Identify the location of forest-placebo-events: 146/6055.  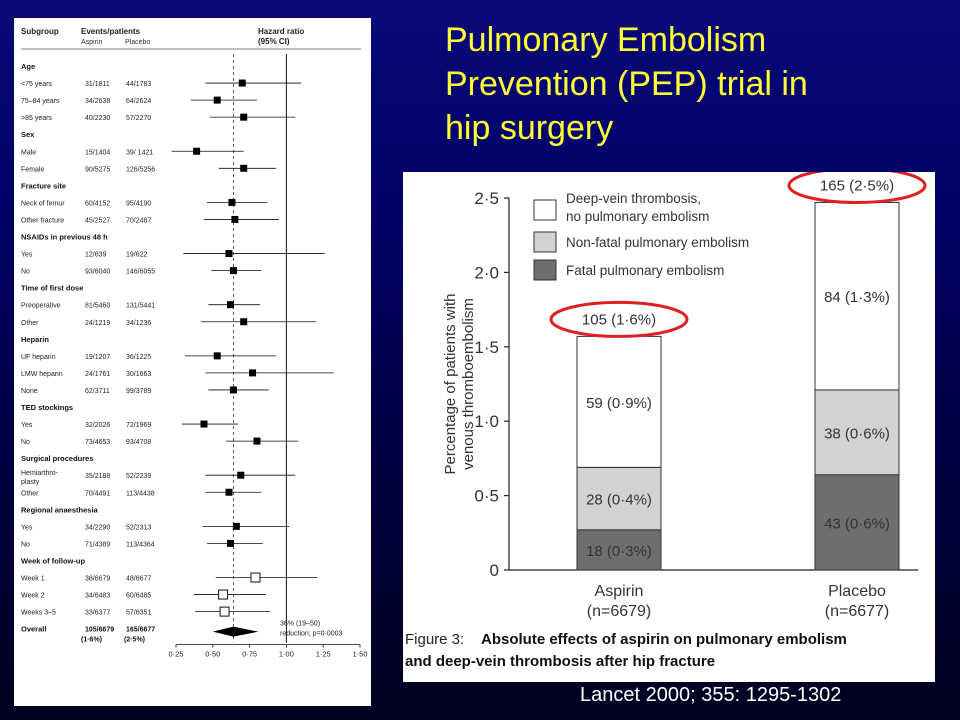
(140, 272).